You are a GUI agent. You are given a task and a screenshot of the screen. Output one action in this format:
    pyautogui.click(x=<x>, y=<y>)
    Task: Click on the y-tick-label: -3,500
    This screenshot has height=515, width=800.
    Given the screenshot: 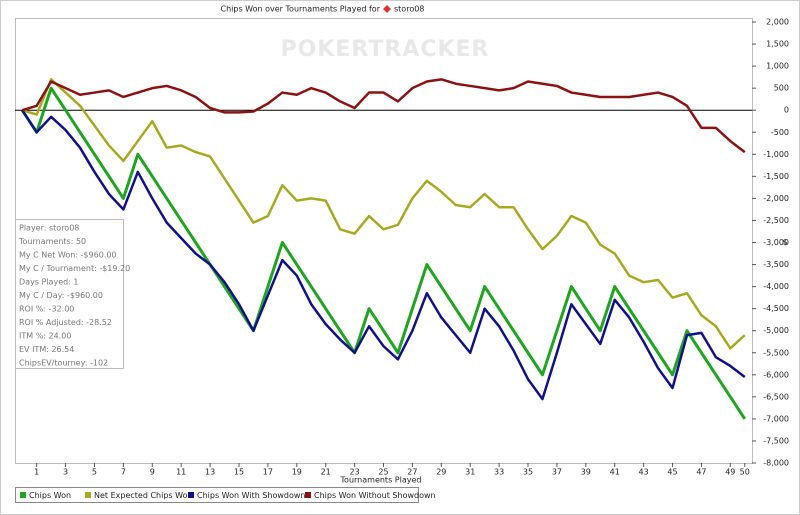 What is the action you would take?
    pyautogui.click(x=776, y=264)
    